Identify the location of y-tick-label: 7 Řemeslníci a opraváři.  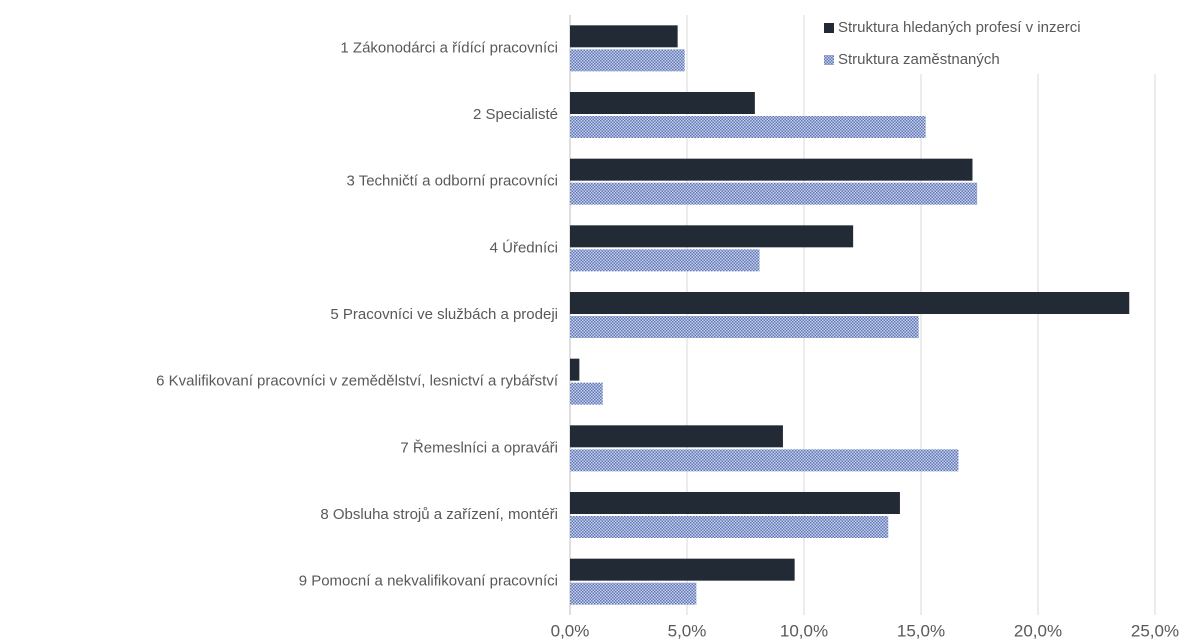
(479, 447).